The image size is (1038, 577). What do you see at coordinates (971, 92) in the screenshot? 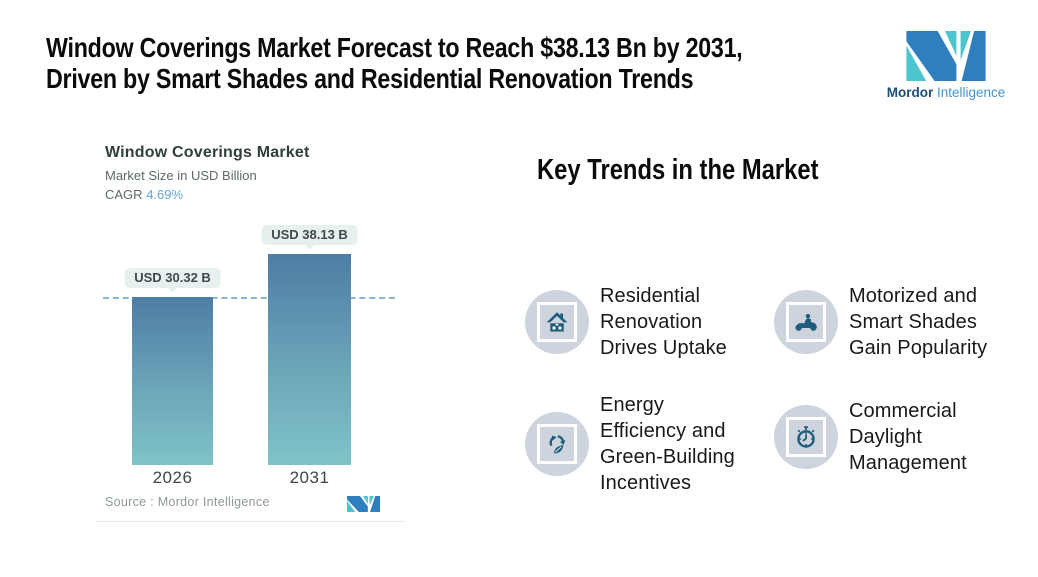
I see `brand-name-light: Intelligence` at bounding box center [971, 92].